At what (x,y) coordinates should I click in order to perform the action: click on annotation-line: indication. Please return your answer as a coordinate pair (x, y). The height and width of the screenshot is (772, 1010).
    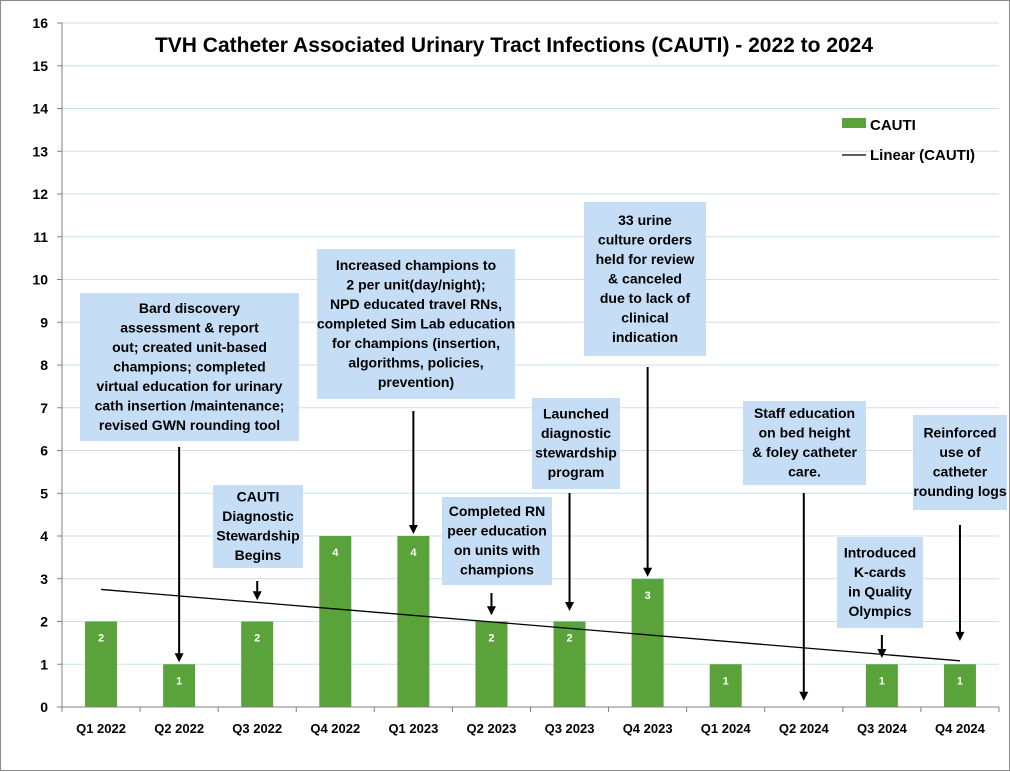
    Looking at the image, I should click on (645, 337).